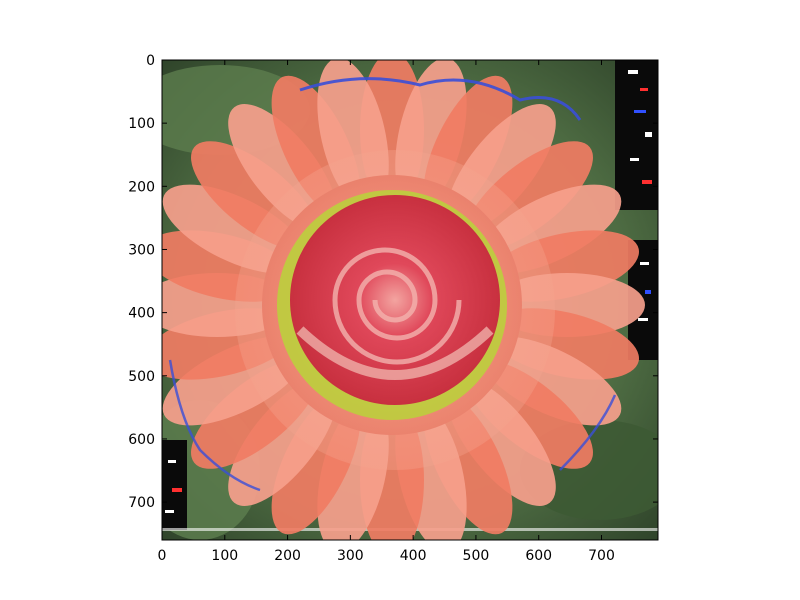 The image size is (800, 600). What do you see at coordinates (224, 556) in the screenshot?
I see `x-tick-label: 100` at bounding box center [224, 556].